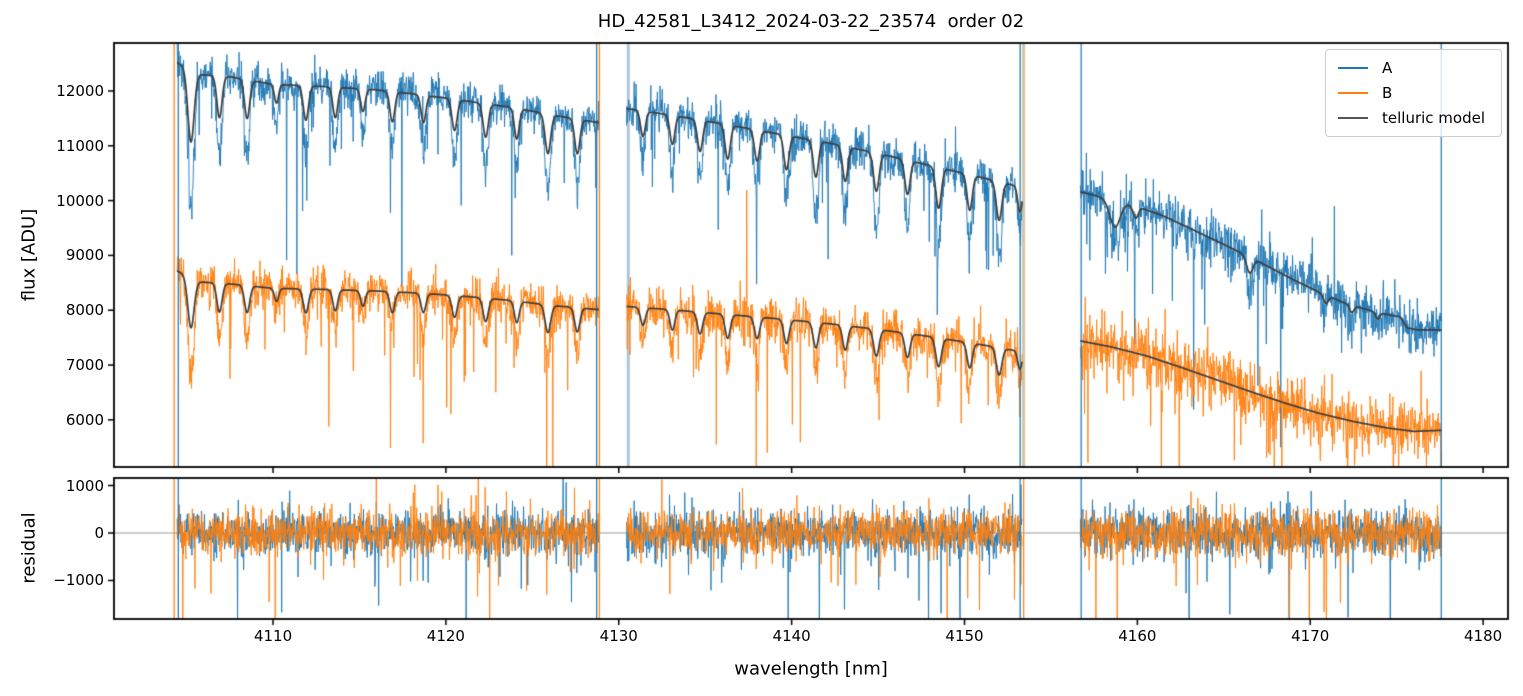 Image resolution: width=1523 pixels, height=696 pixels. Describe the element at coordinates (1483, 636) in the screenshot. I see `x-tick-label: 4180` at that location.